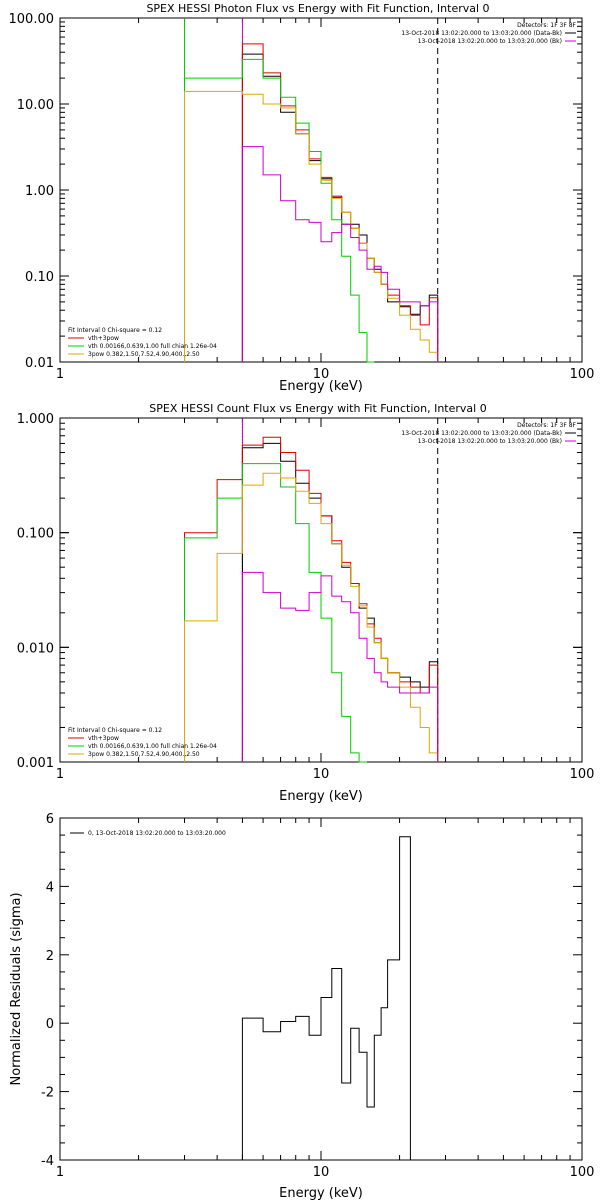 This screenshot has width=600, height=1200. I want to click on y-tick-label: -4, so click(47, 1161).